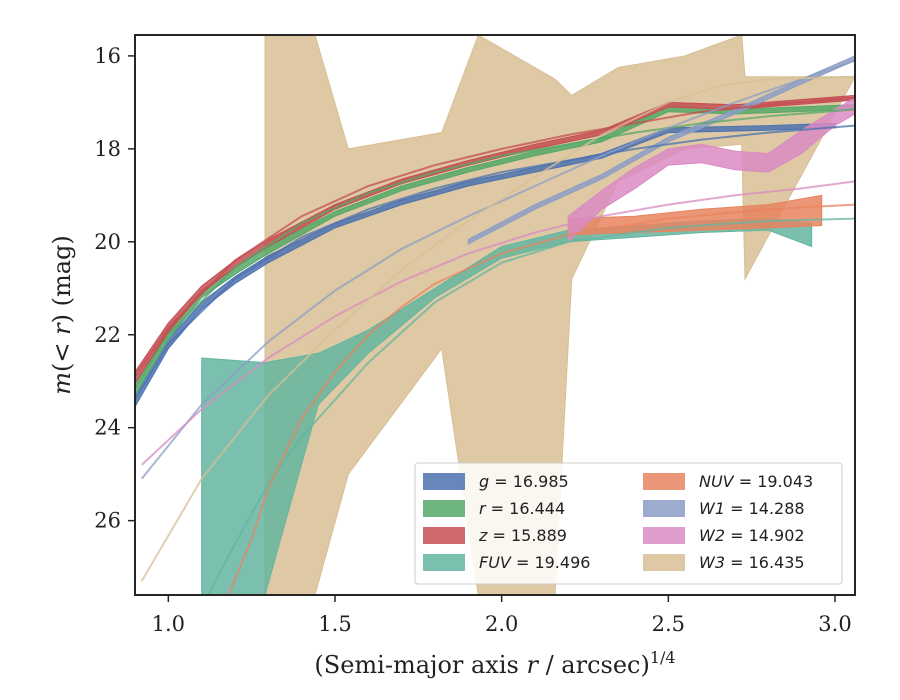 The image size is (900, 700). Describe the element at coordinates (522, 535) in the screenshot. I see `legend-label-z: z = 15.889` at that location.